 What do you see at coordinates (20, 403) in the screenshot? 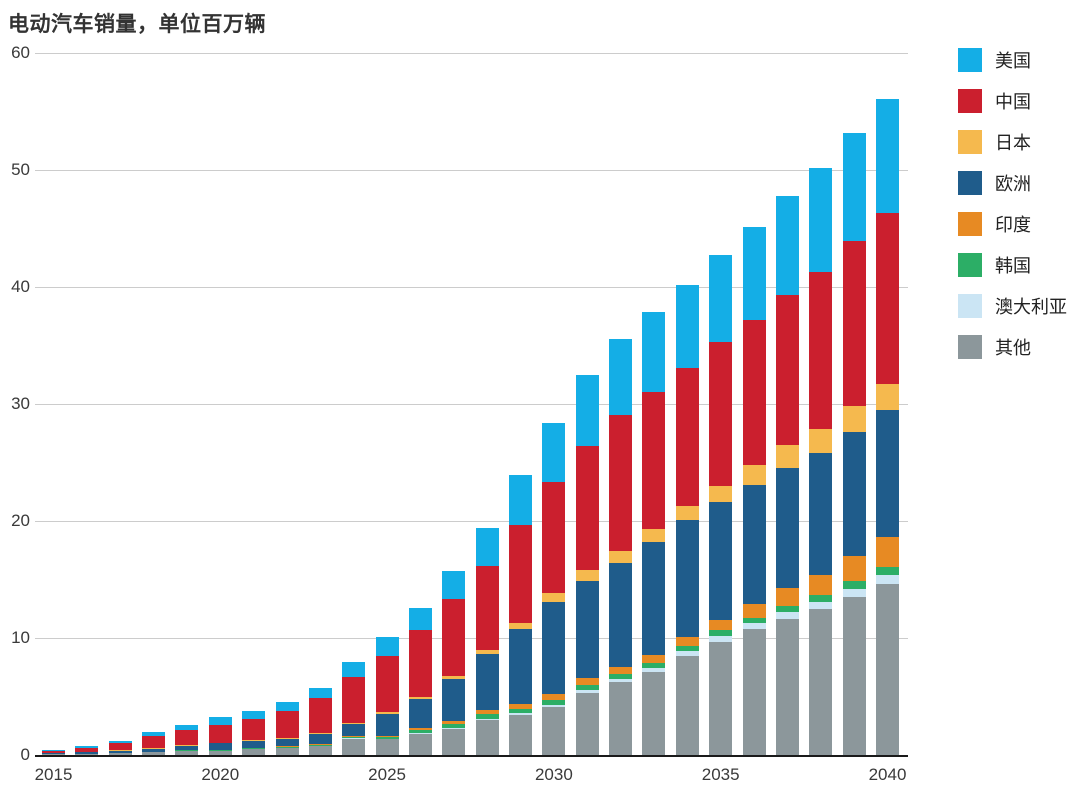
I see `y-axis-tick-label: 30` at bounding box center [20, 403].